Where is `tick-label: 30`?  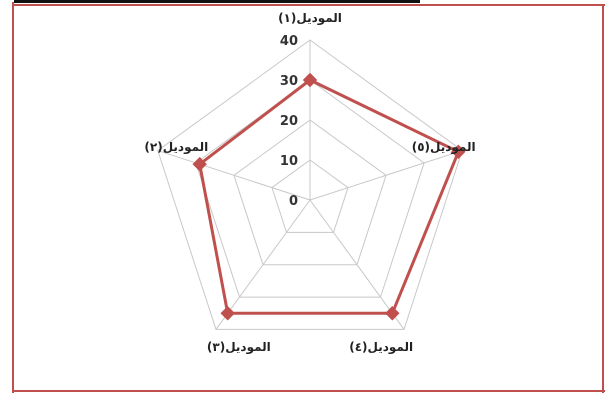 tick-label: 30 is located at coordinates (289, 81).